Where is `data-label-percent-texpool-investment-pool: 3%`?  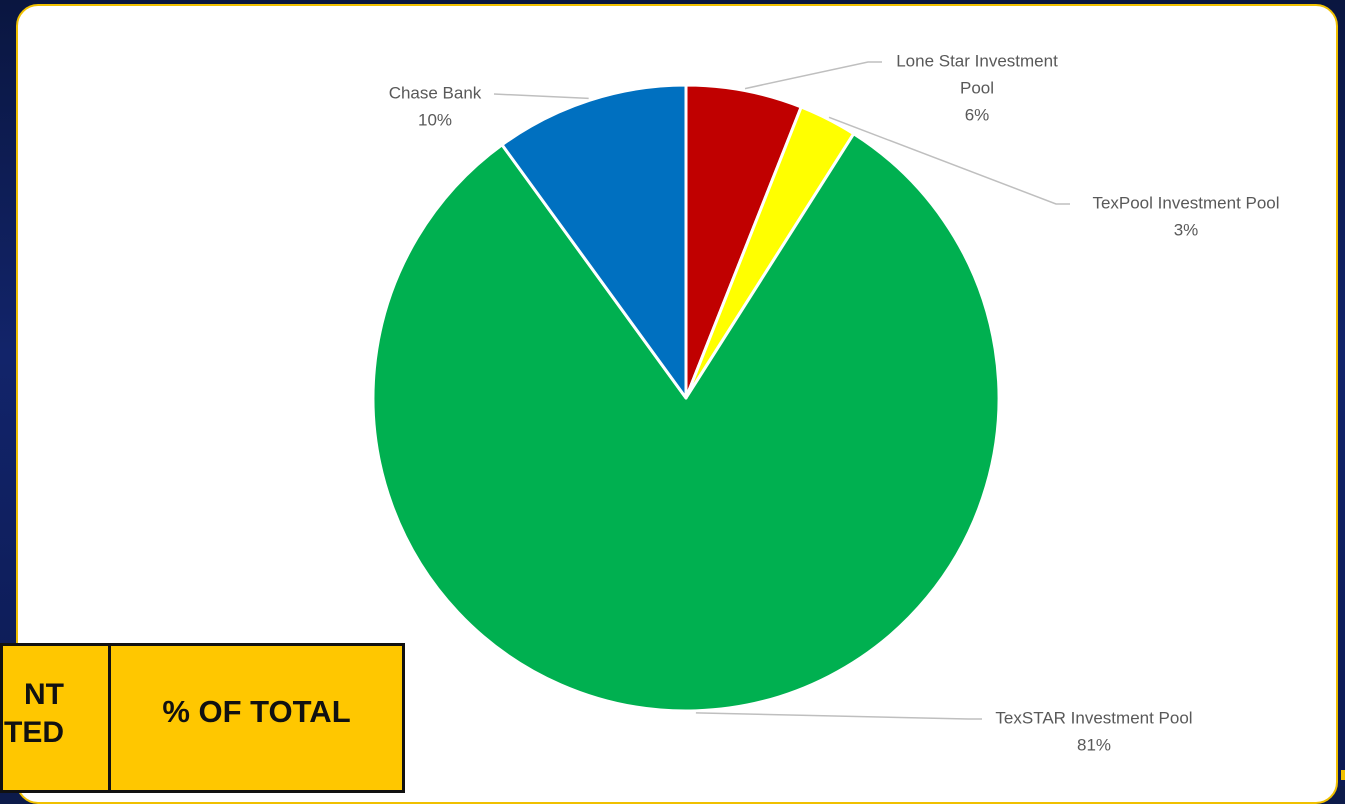
data-label-percent-texpool-investment-pool: 3% is located at coordinates (1186, 229).